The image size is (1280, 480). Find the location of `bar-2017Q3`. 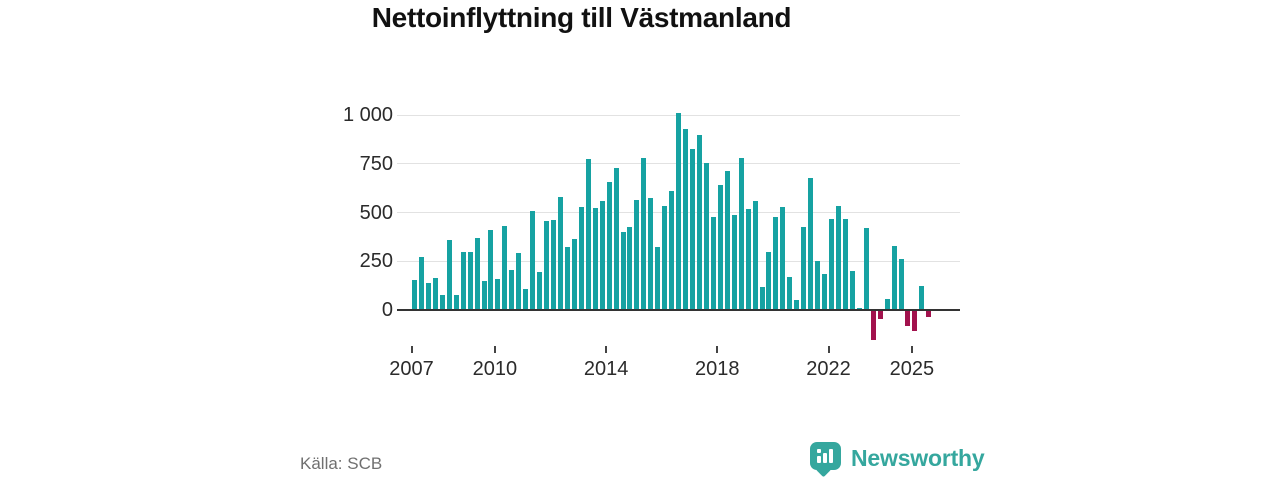

bar-2017Q3 is located at coordinates (706, 236).